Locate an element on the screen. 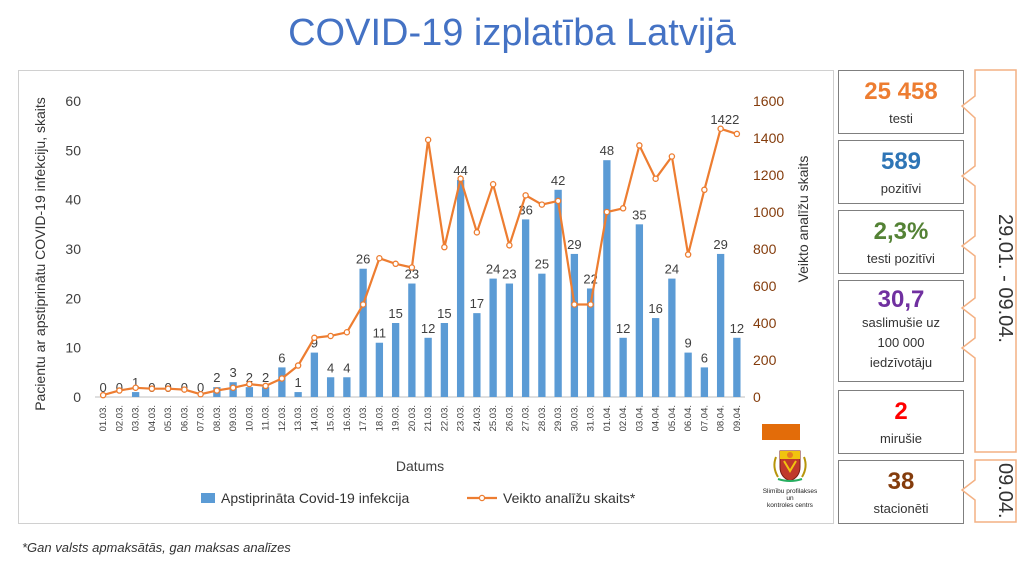 The image size is (1024, 576). bar-data-label: 23 is located at coordinates (509, 274).